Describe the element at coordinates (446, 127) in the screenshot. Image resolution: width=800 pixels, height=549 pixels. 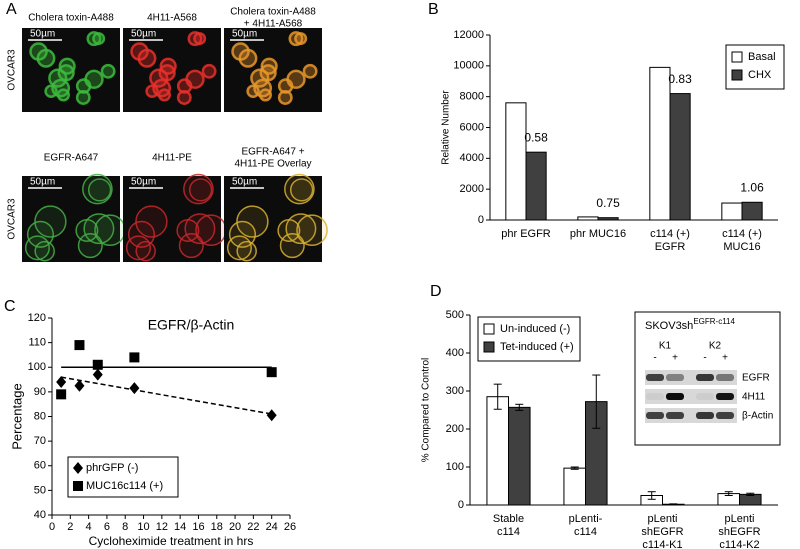
I see `y-axis-label: Relative Number` at that location.